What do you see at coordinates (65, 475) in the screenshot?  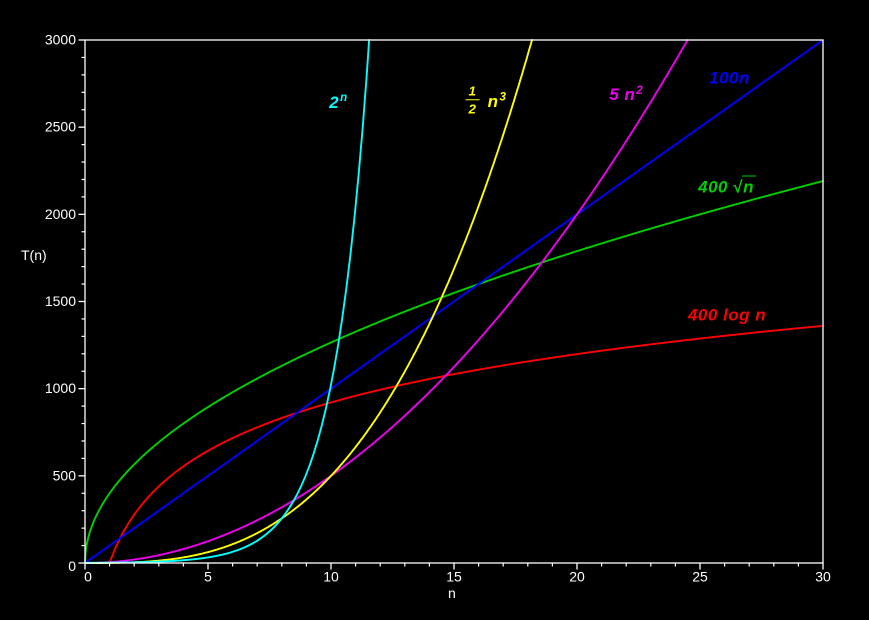 I see `y-tick-label: 500` at bounding box center [65, 475].